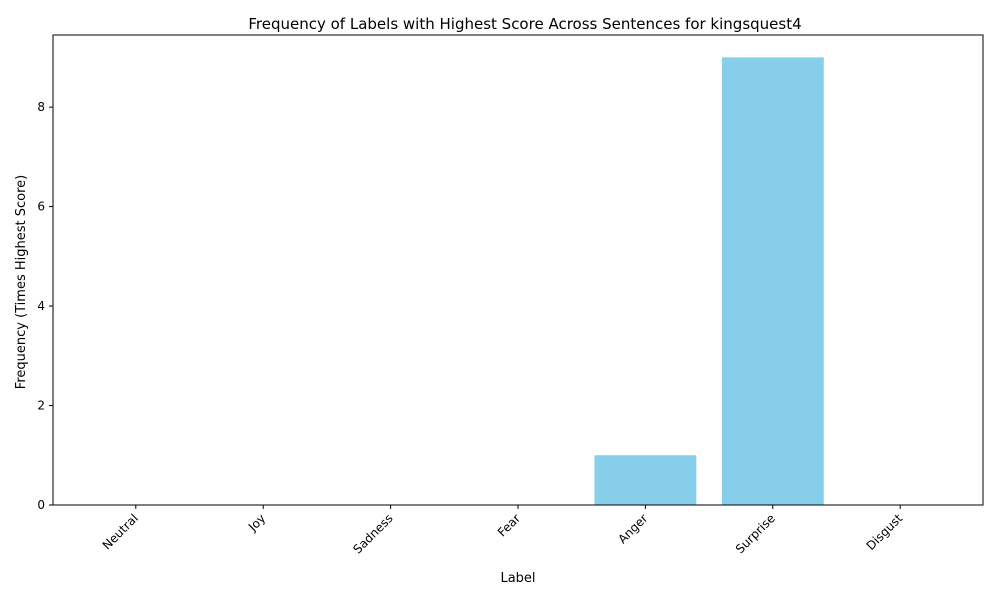 The height and width of the screenshot is (600, 1000). Describe the element at coordinates (509, 525) in the screenshot. I see `x-tick-label-fear: Fear` at that location.